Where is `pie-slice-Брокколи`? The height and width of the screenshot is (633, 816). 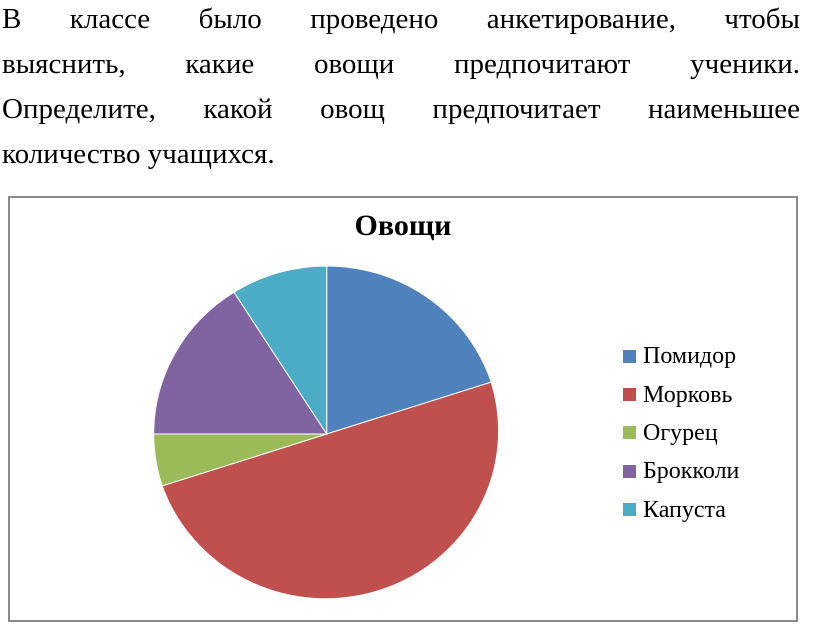
pie-slice-Брокколи is located at coordinates (240, 363).